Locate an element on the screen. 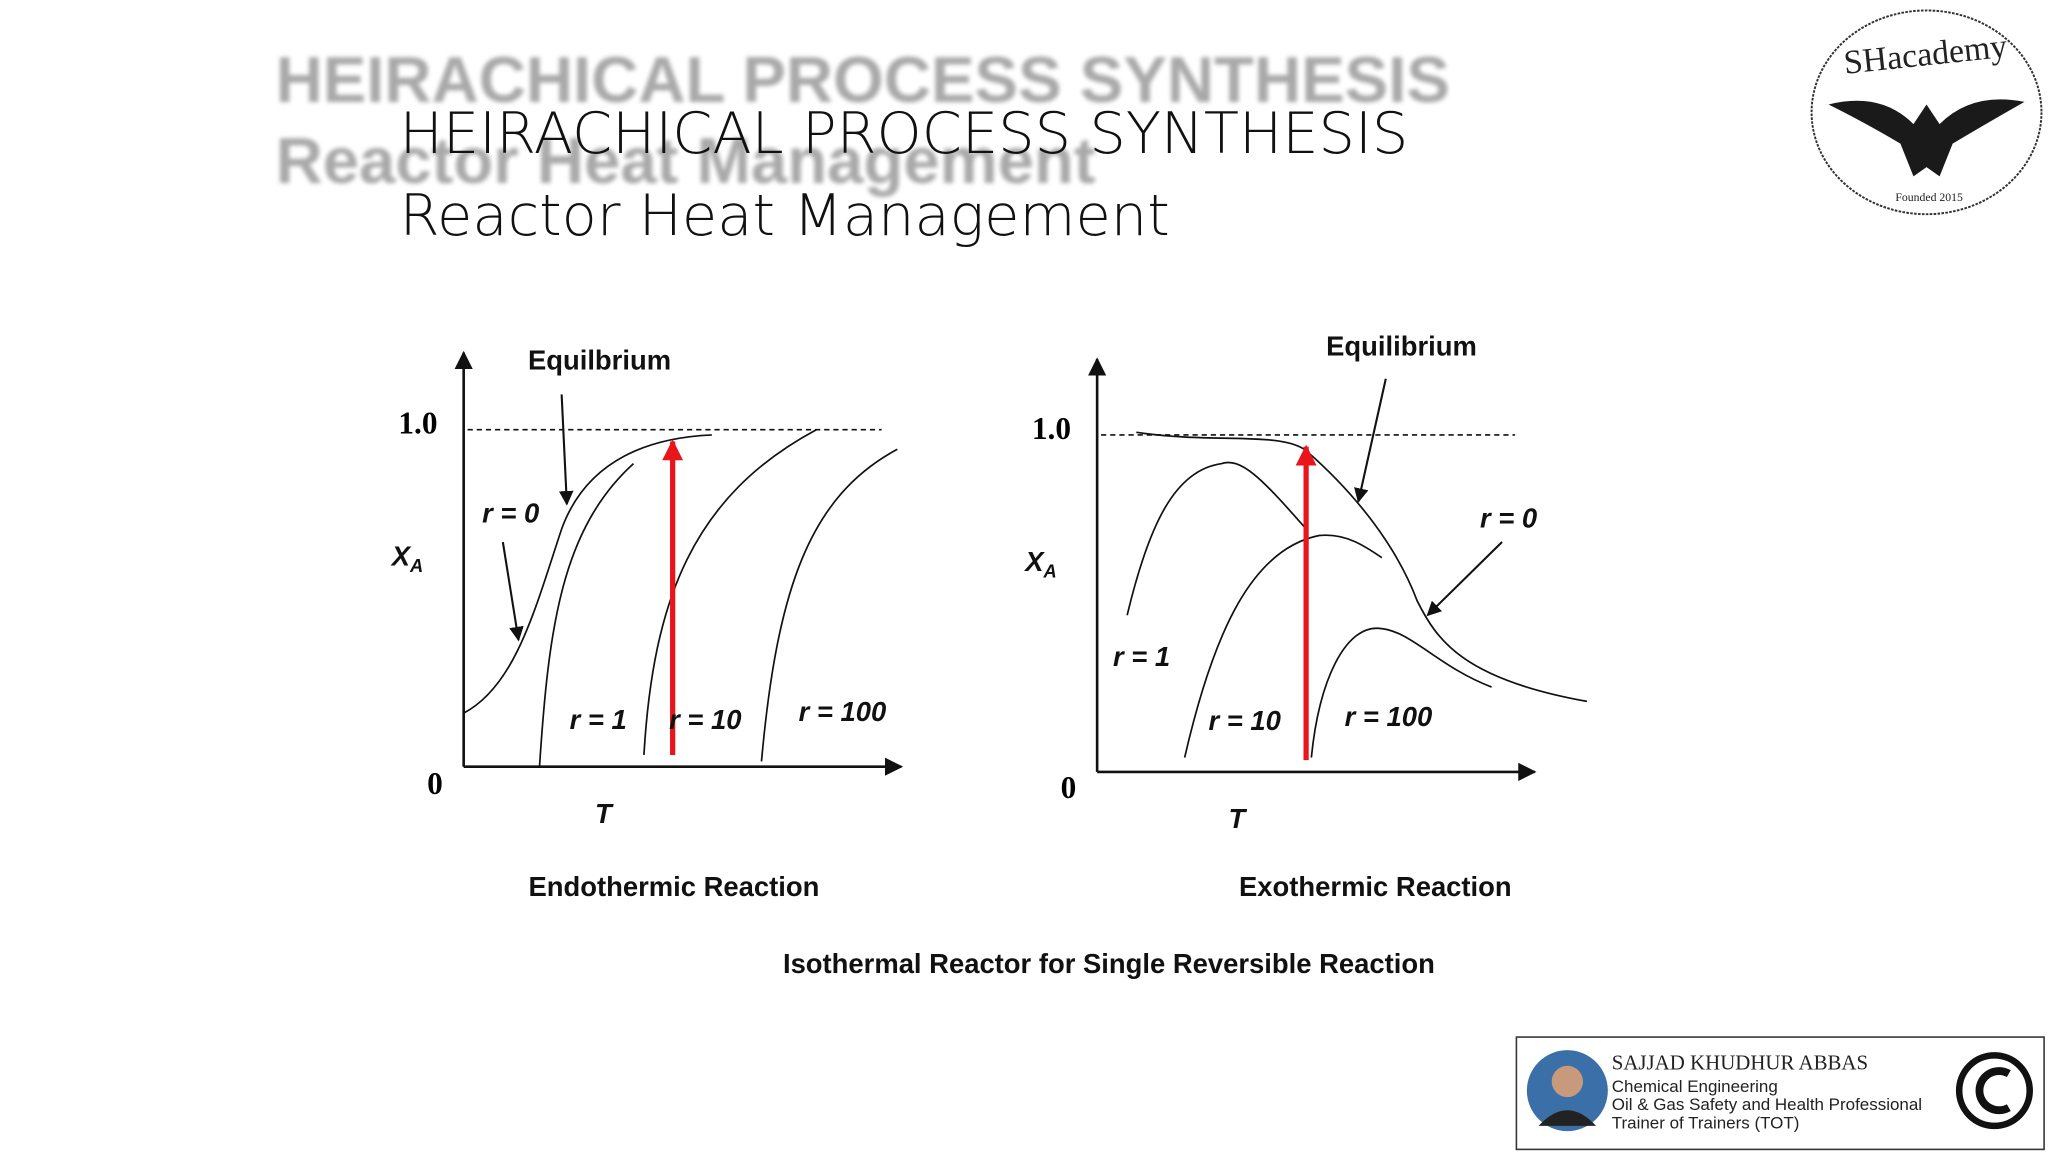 The width and height of the screenshot is (2048, 1152). author-line: Trainer of Trainers (TOT) is located at coordinates (1706, 1122).